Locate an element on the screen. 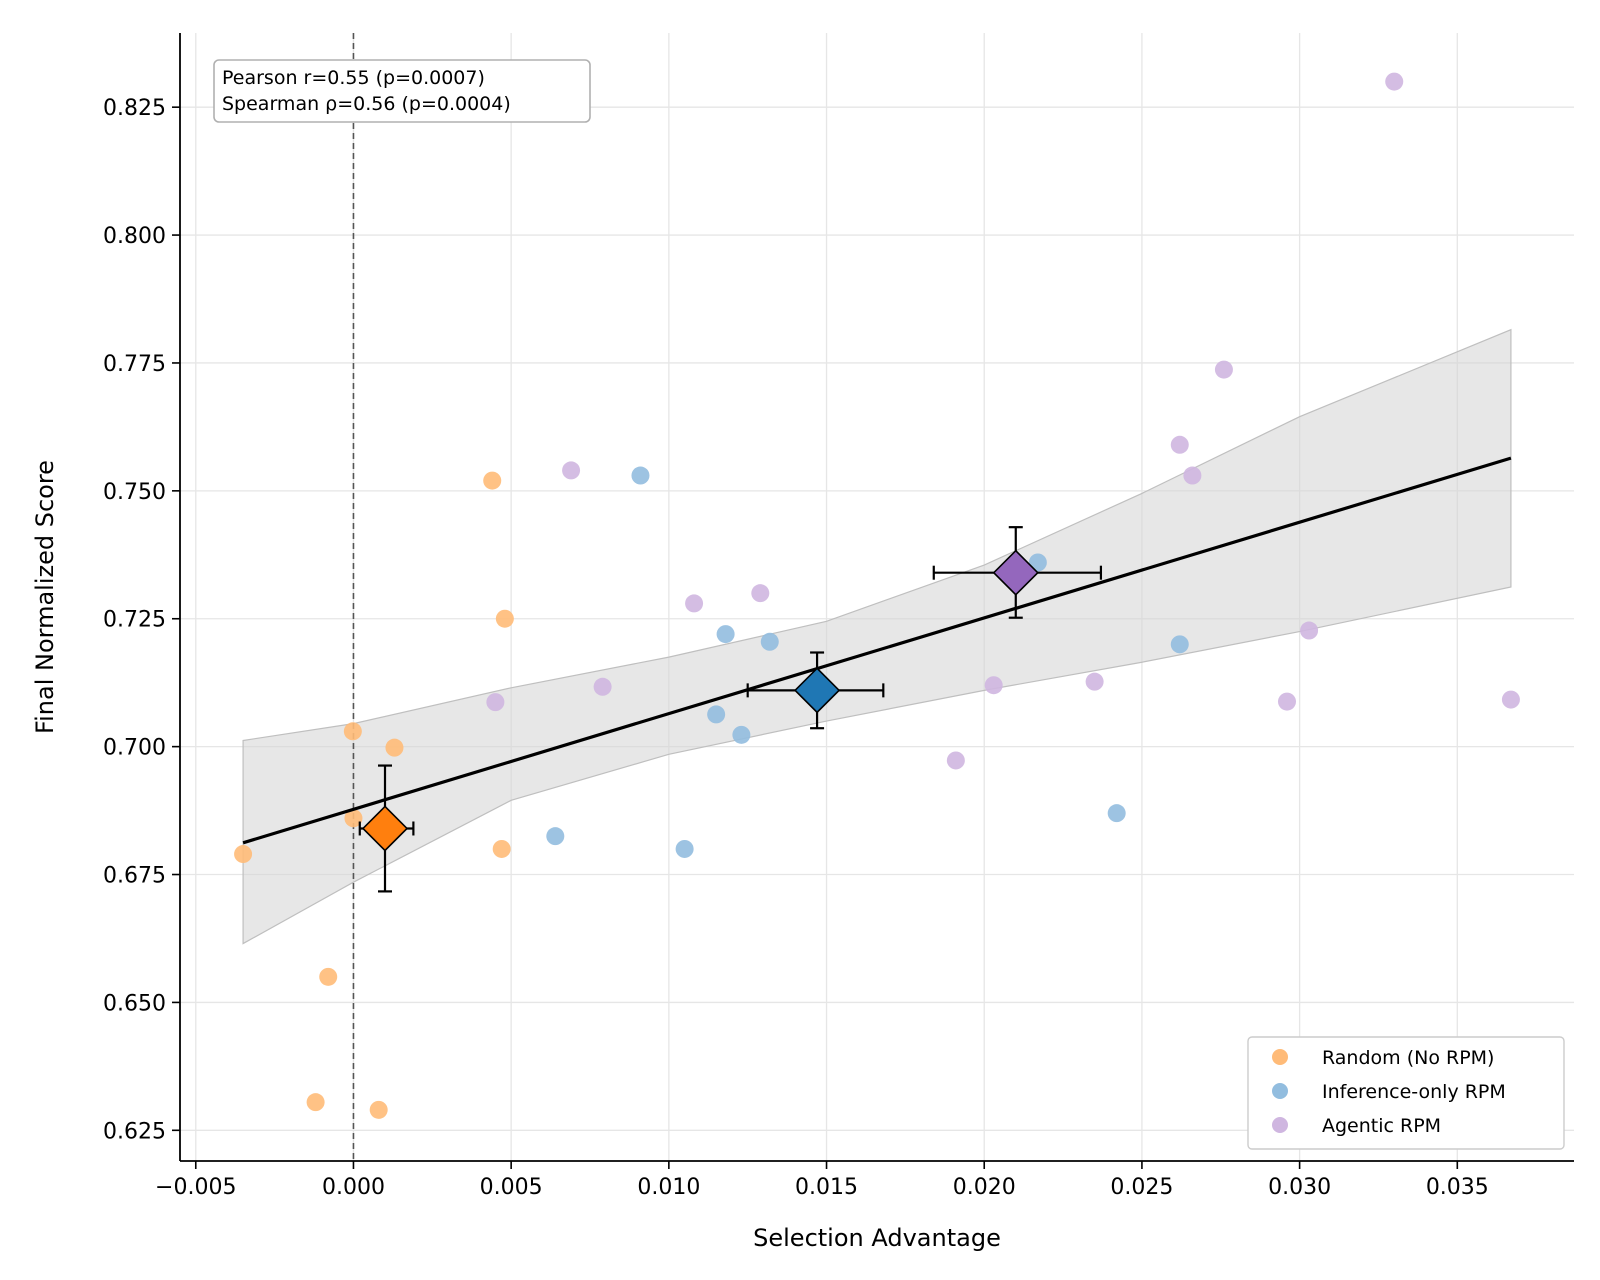 The image size is (1600, 1280). legend-label-random: Random (No RPM) is located at coordinates (1408, 1058).